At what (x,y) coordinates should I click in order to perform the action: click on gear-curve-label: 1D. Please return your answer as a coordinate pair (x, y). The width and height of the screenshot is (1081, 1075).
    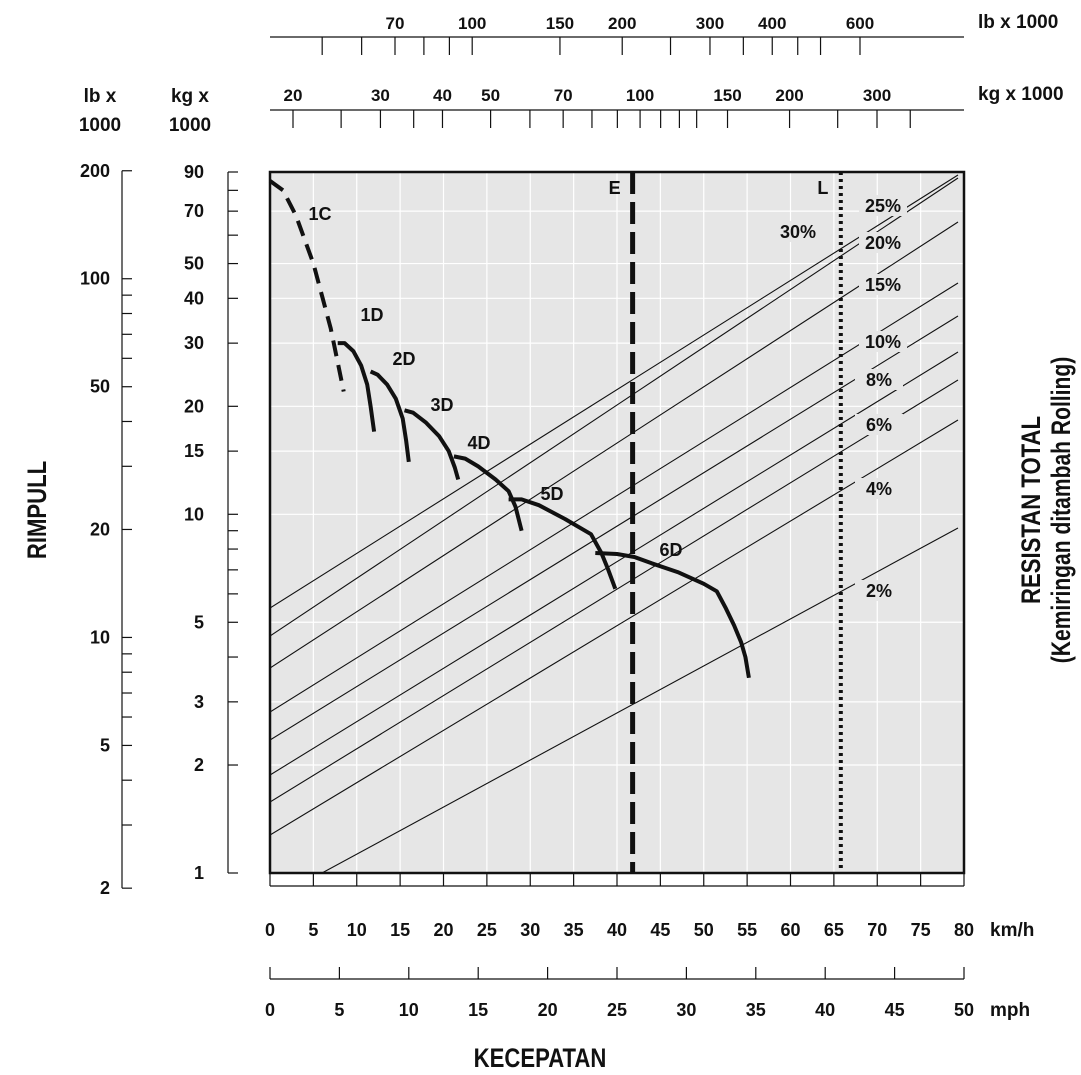
    Looking at the image, I should click on (371, 315).